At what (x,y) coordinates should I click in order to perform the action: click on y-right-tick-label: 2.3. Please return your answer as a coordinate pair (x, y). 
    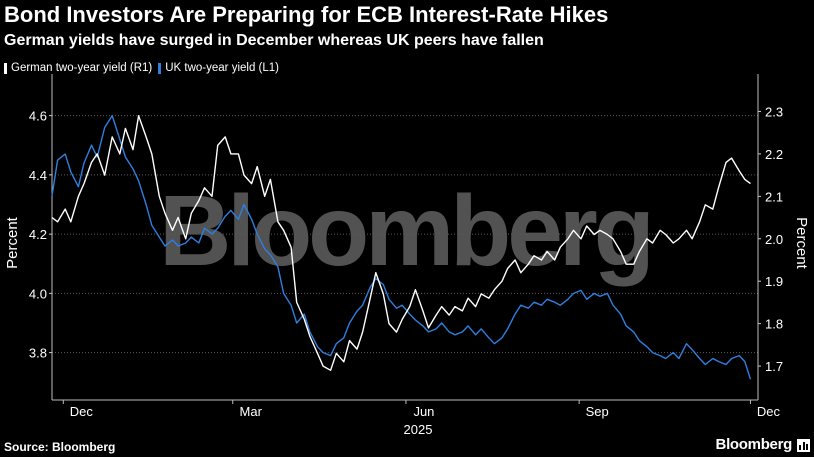
    Looking at the image, I should click on (774, 111).